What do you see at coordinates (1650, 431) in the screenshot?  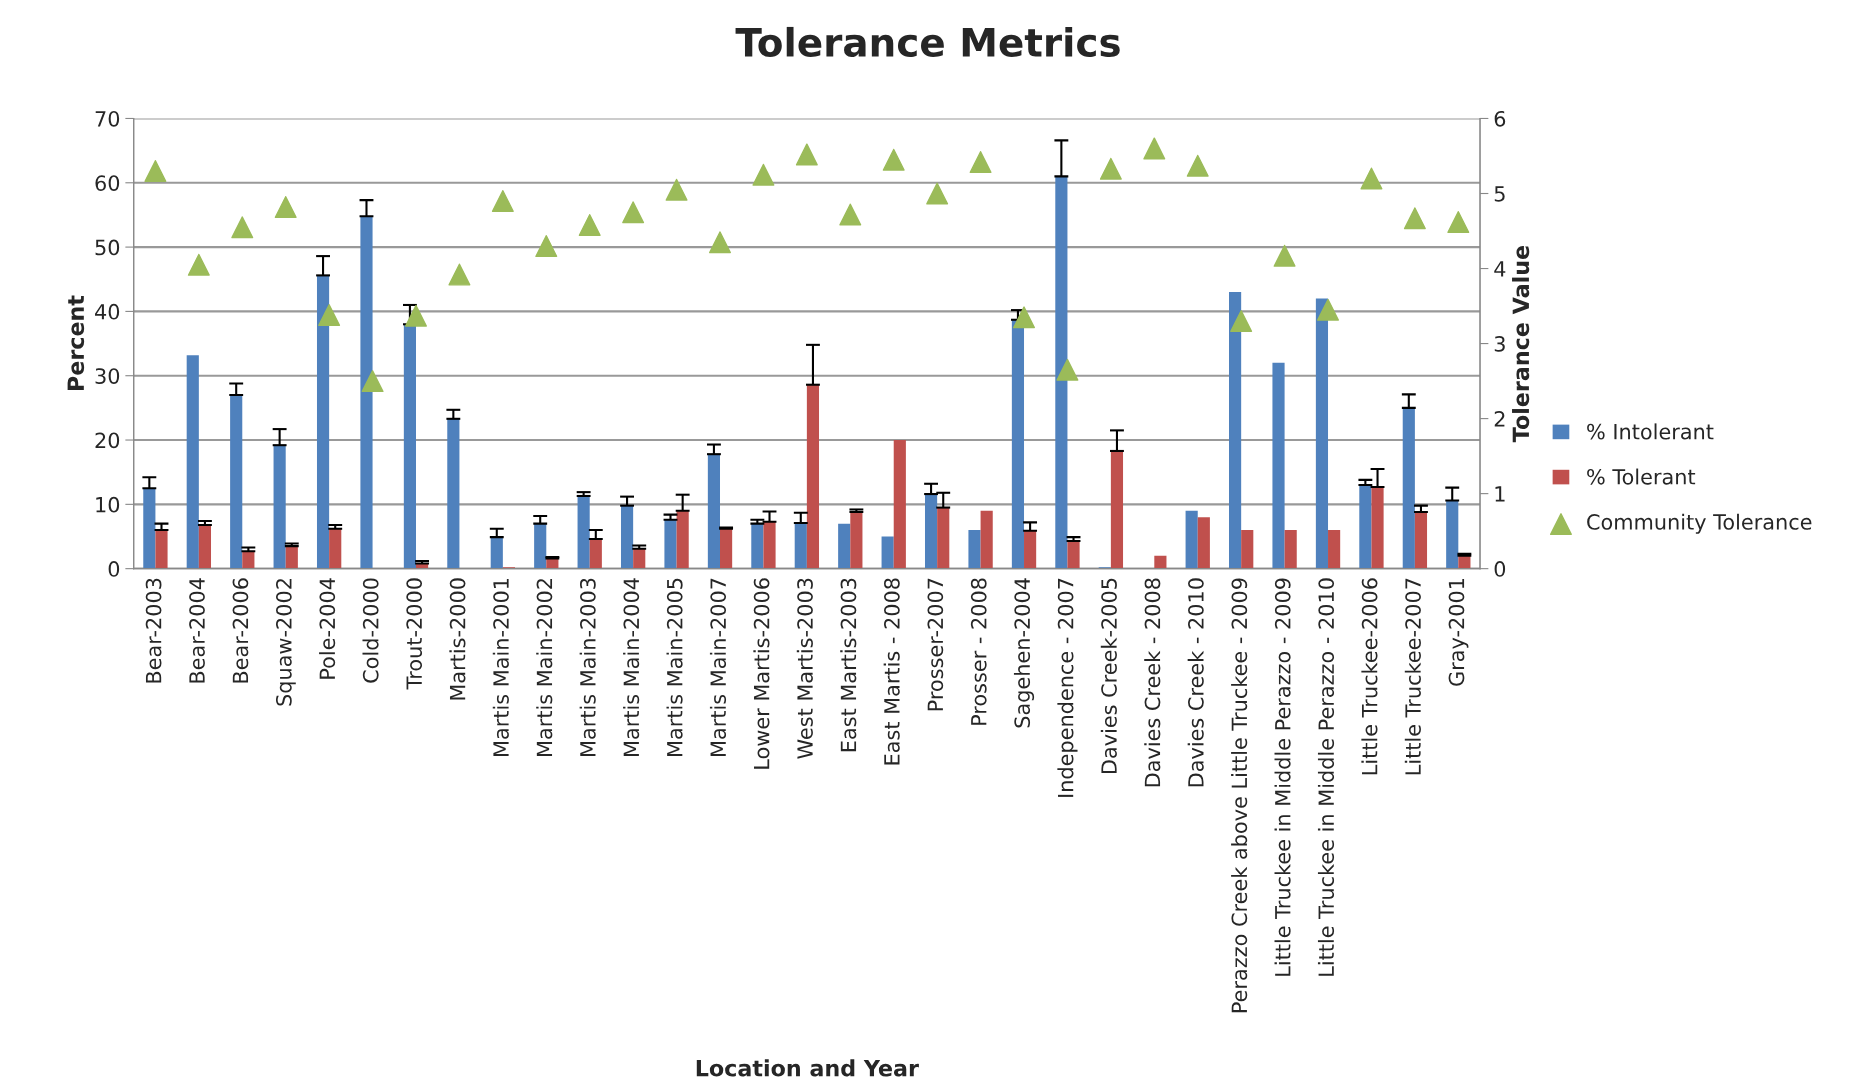 I see `legend-label: % Intolerant` at bounding box center [1650, 431].